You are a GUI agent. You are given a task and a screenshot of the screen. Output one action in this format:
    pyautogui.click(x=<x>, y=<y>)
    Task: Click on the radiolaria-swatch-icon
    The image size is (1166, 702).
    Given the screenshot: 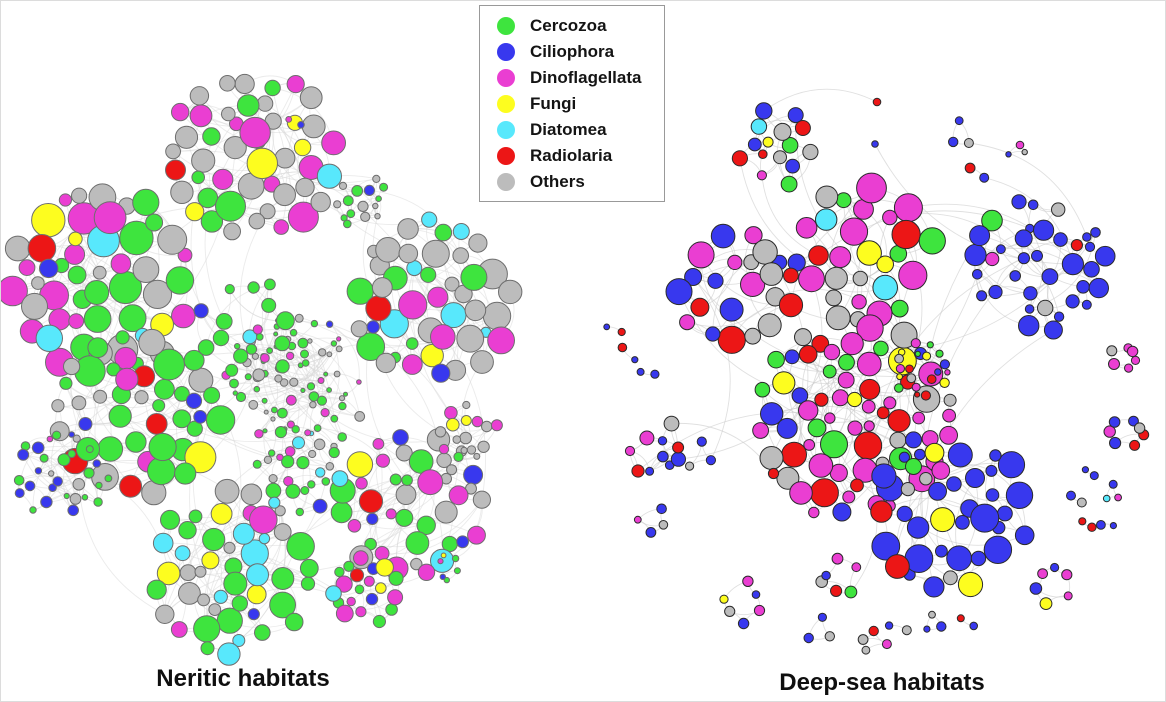 What is the action you would take?
    pyautogui.click(x=506, y=156)
    